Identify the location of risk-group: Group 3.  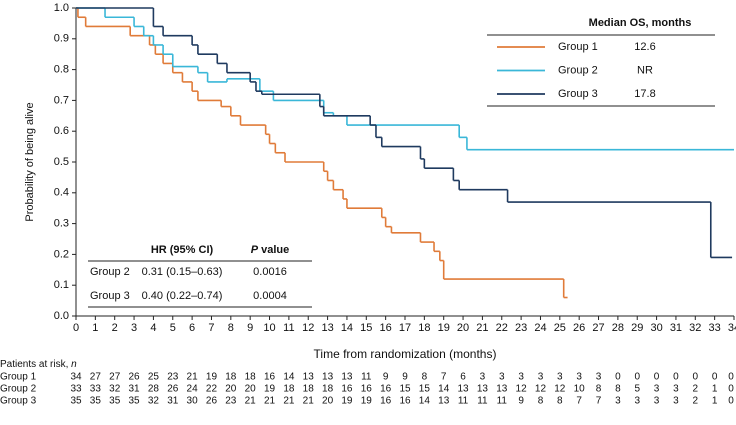
(18, 401).